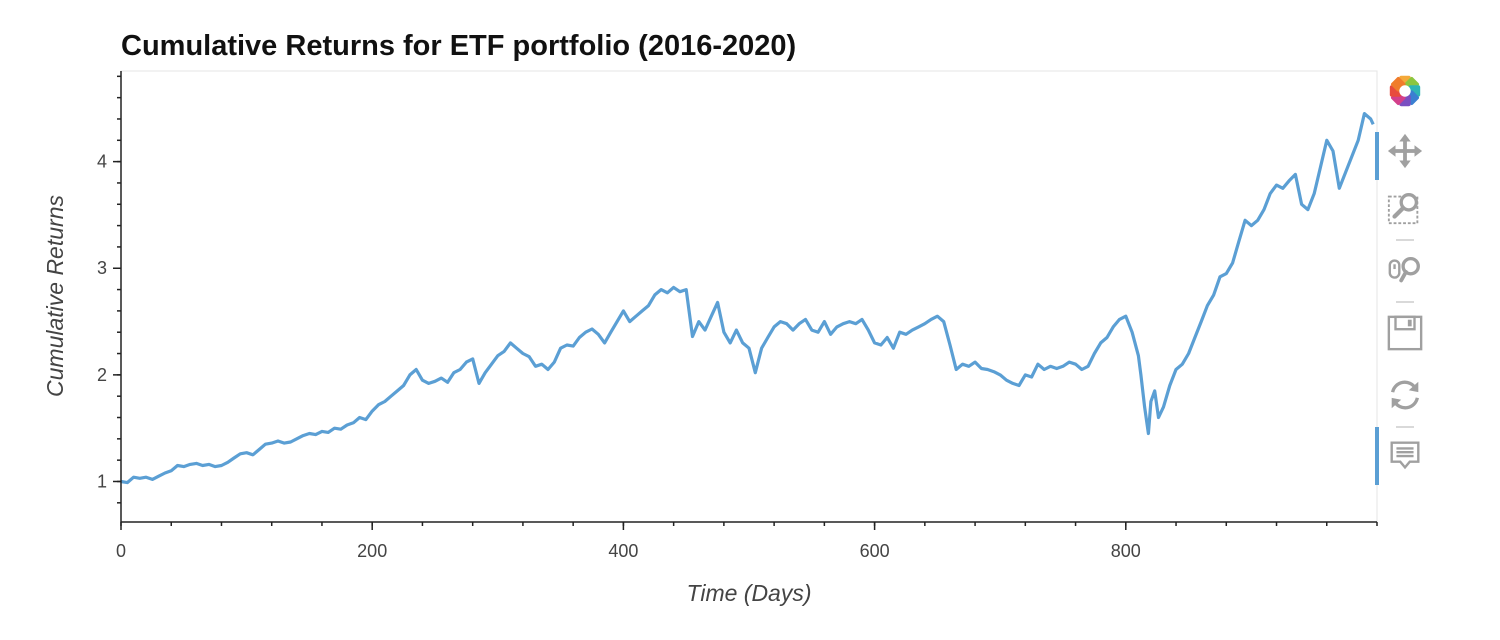  What do you see at coordinates (1377, 156) in the screenshot?
I see `active-tool-indicator-pan` at bounding box center [1377, 156].